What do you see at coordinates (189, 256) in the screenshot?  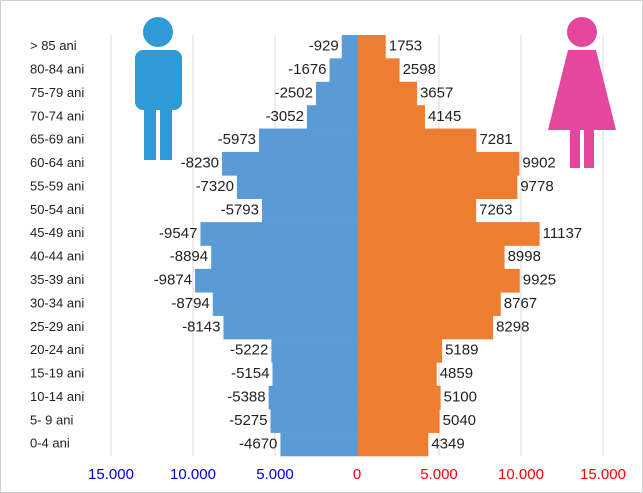 I see `data-label: -8894` at bounding box center [189, 256].